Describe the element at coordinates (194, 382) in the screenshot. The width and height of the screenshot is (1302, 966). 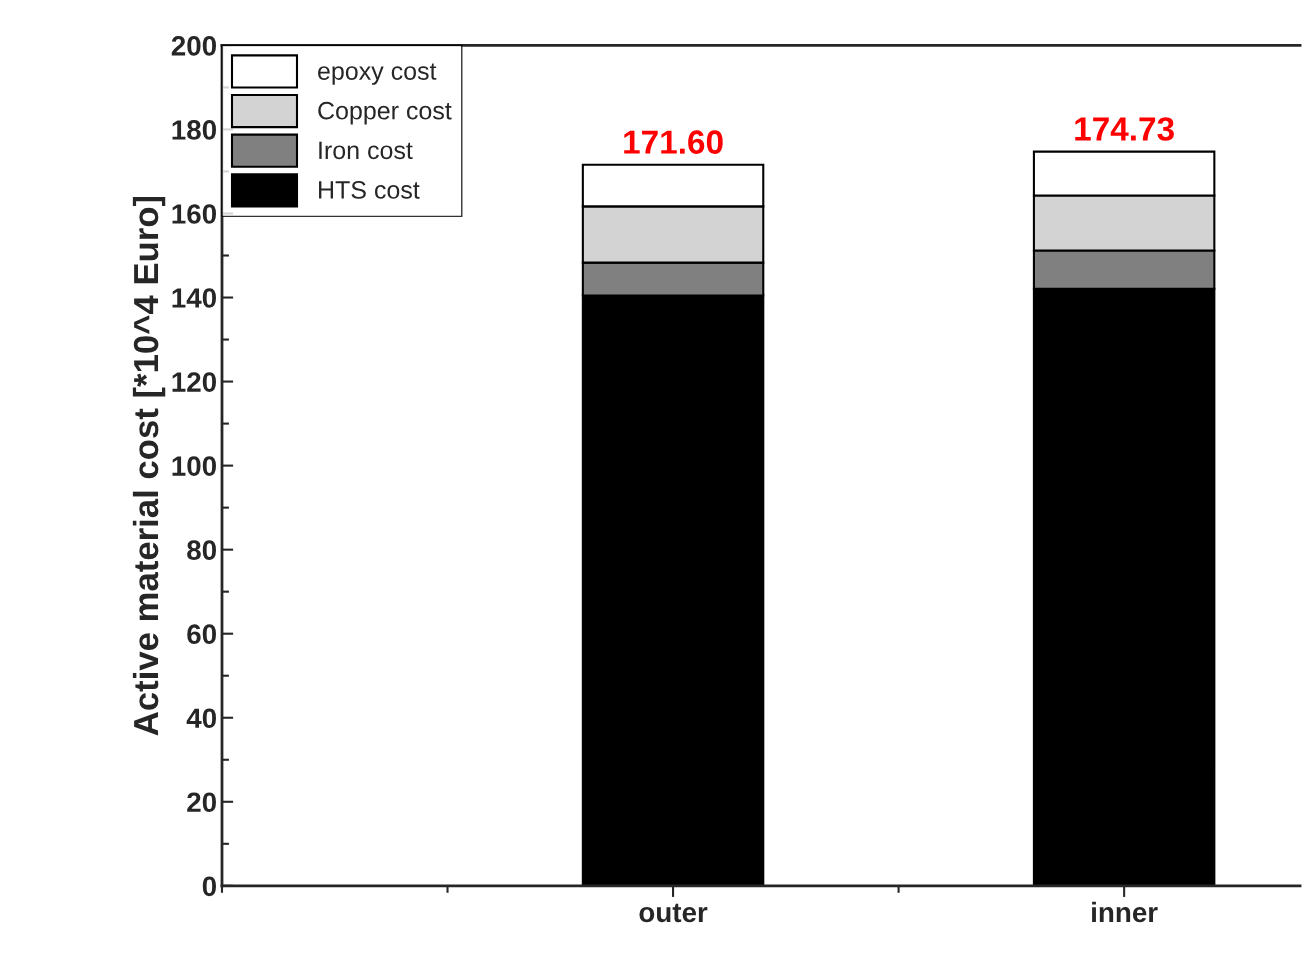
I see `y-tick-label: 120` at that location.